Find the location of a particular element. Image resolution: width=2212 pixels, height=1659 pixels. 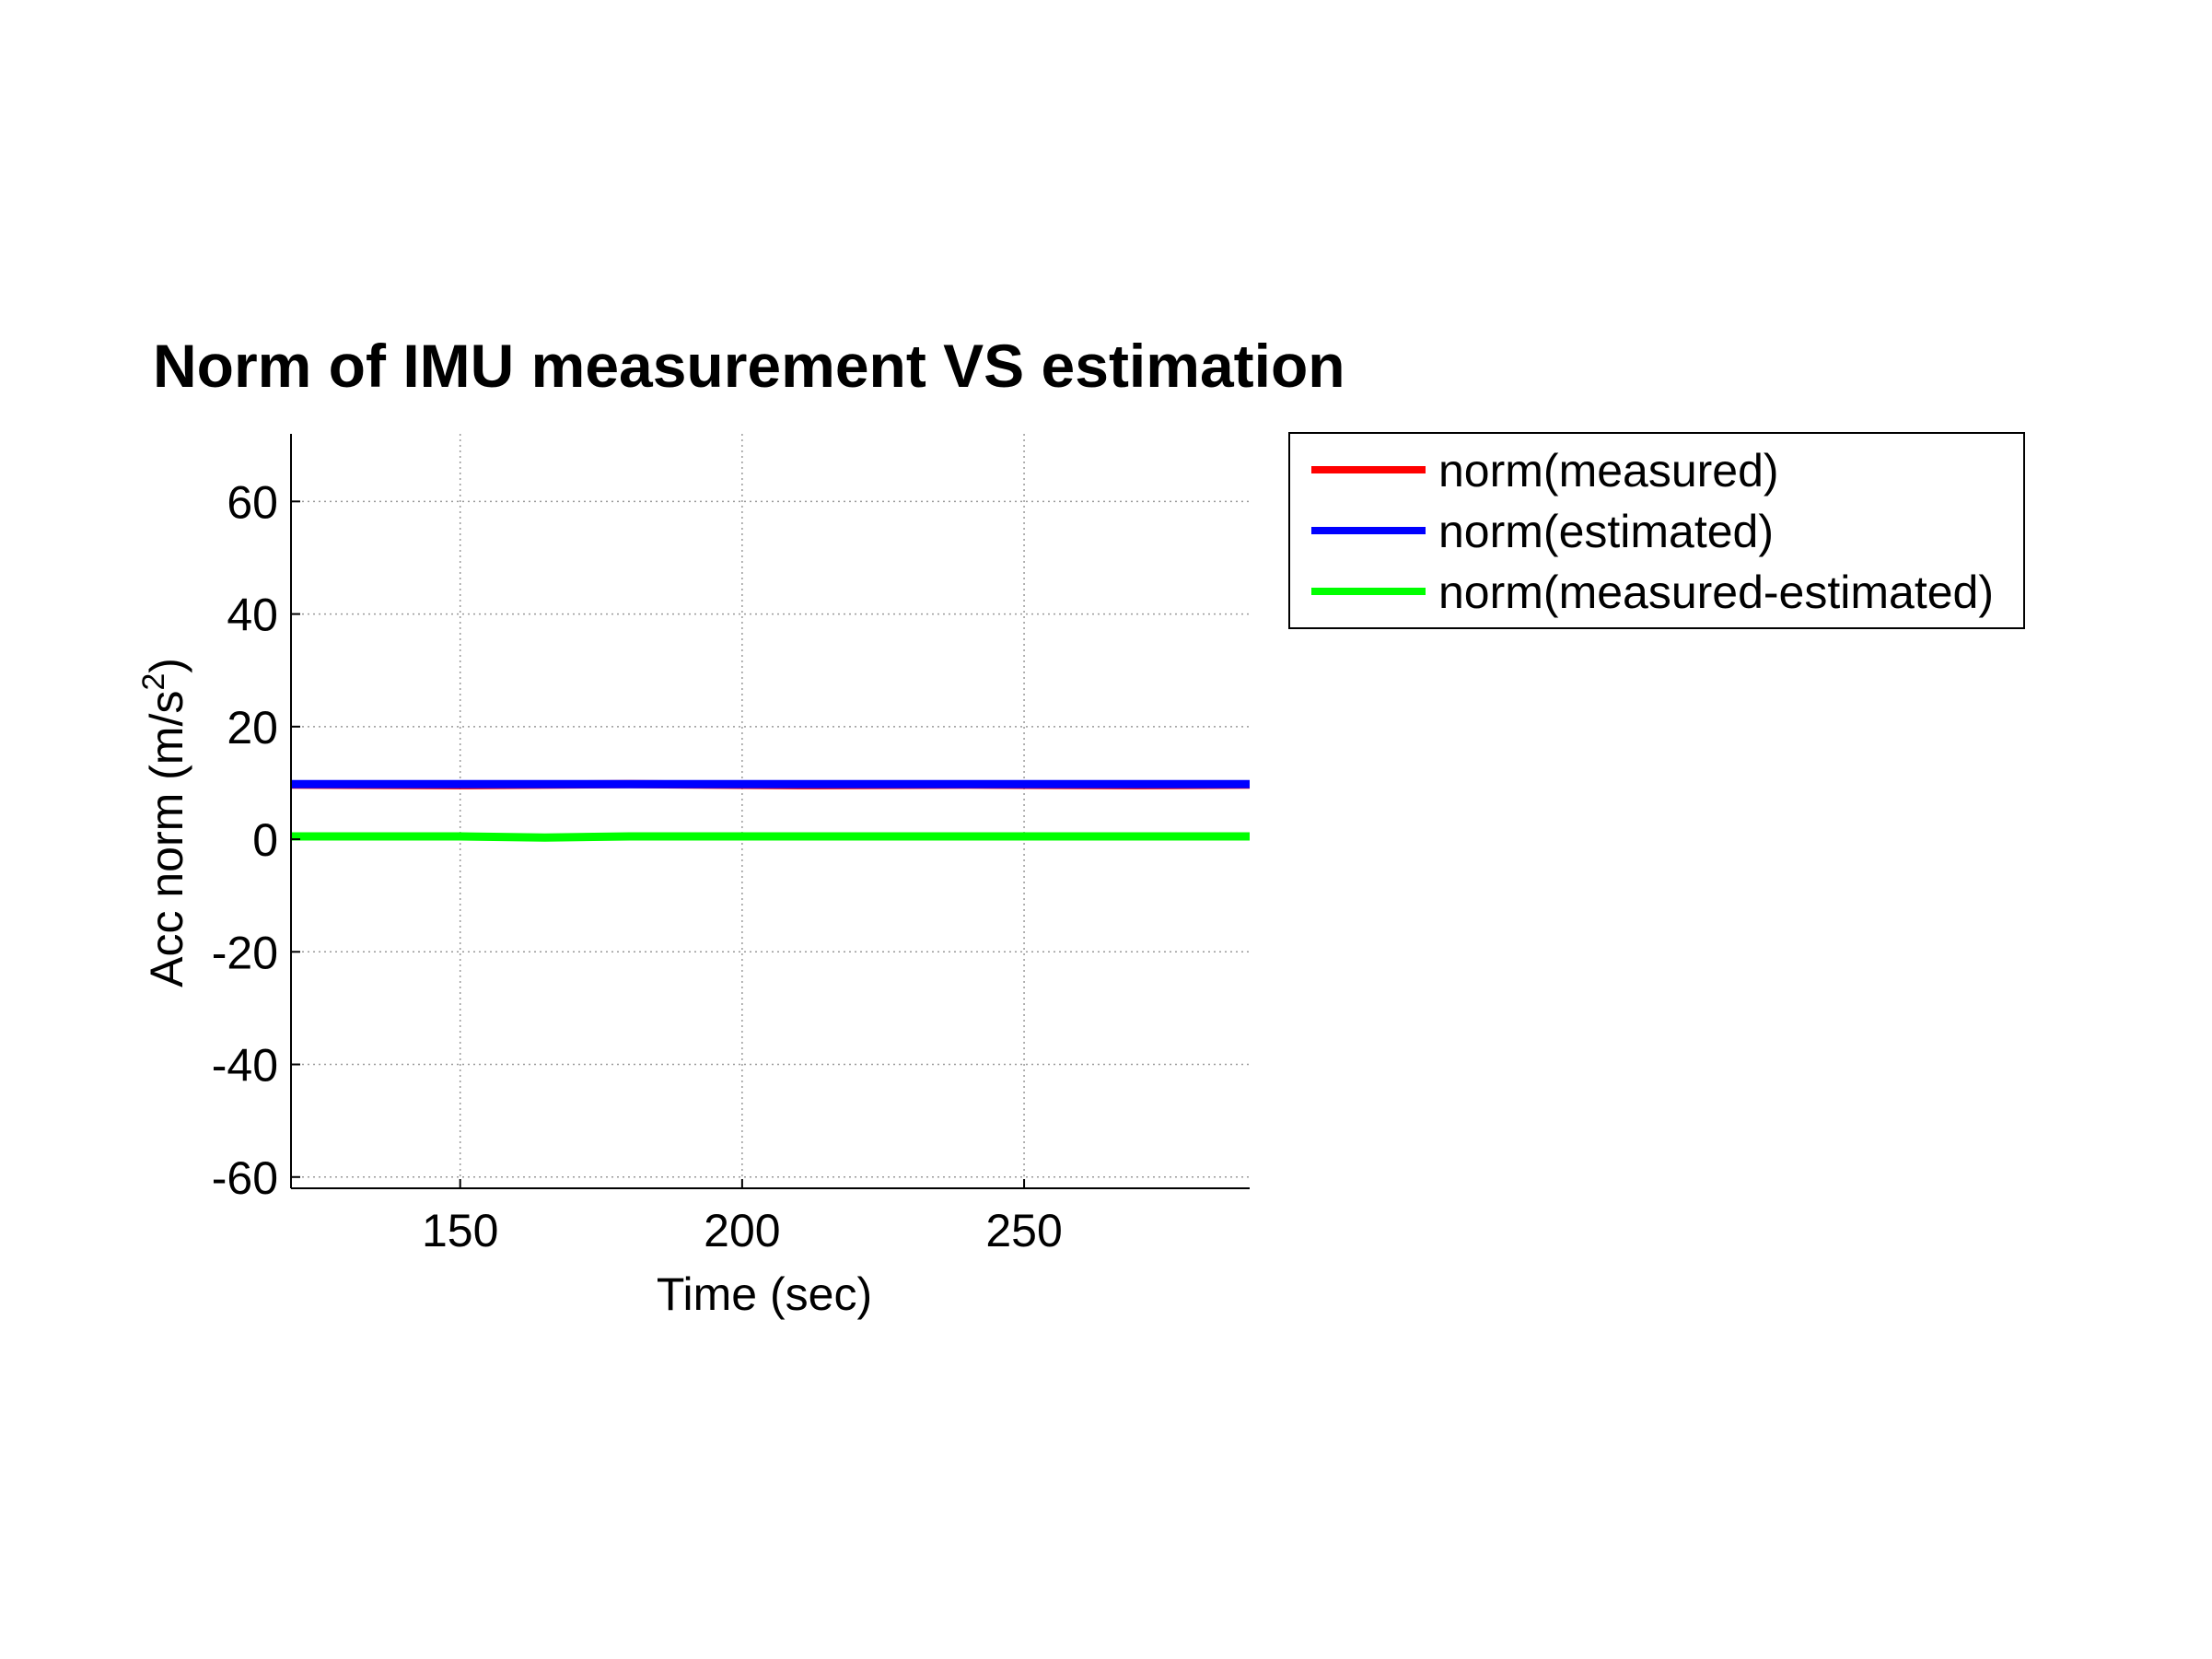

legend-label-2: norm(estimated) is located at coordinates (1606, 531).